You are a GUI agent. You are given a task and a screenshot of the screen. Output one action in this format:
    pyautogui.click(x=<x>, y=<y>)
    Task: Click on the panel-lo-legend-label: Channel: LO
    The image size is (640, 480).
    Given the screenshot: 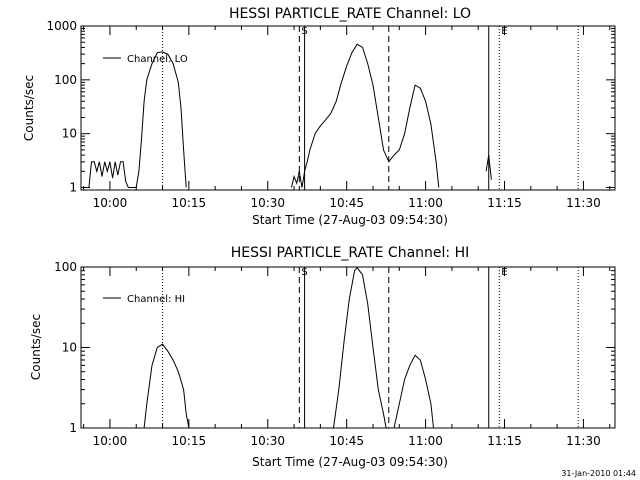 What is the action you would take?
    pyautogui.click(x=157, y=59)
    